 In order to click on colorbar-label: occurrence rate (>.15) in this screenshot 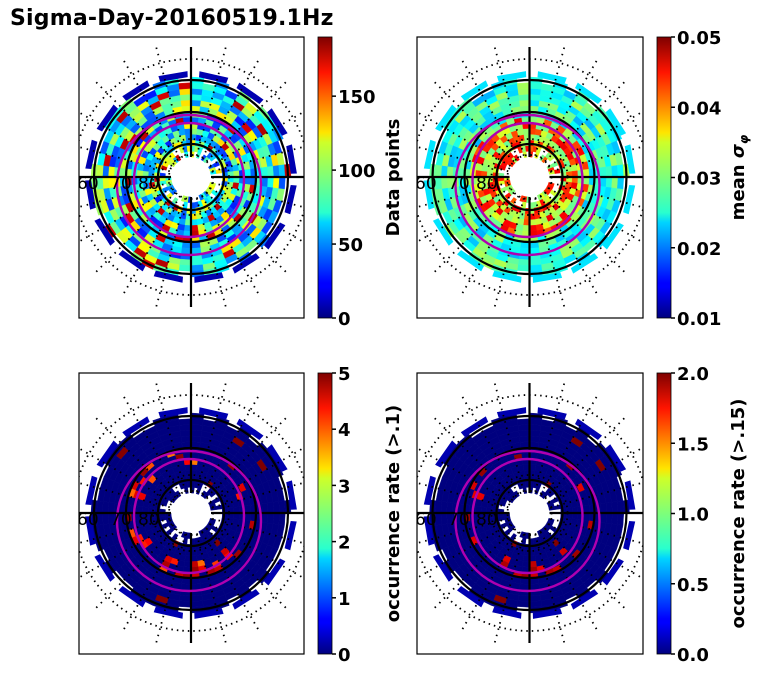, I will do `click(738, 514)`.